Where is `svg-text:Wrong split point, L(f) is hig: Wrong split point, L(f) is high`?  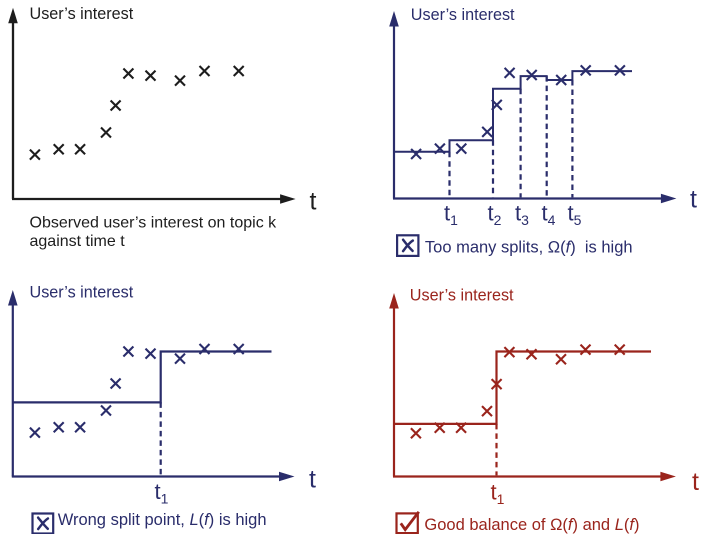
svg-text:Wrong split point, L(f) is hig: Wrong split point, L(f) is high is located at coordinates (162, 520).